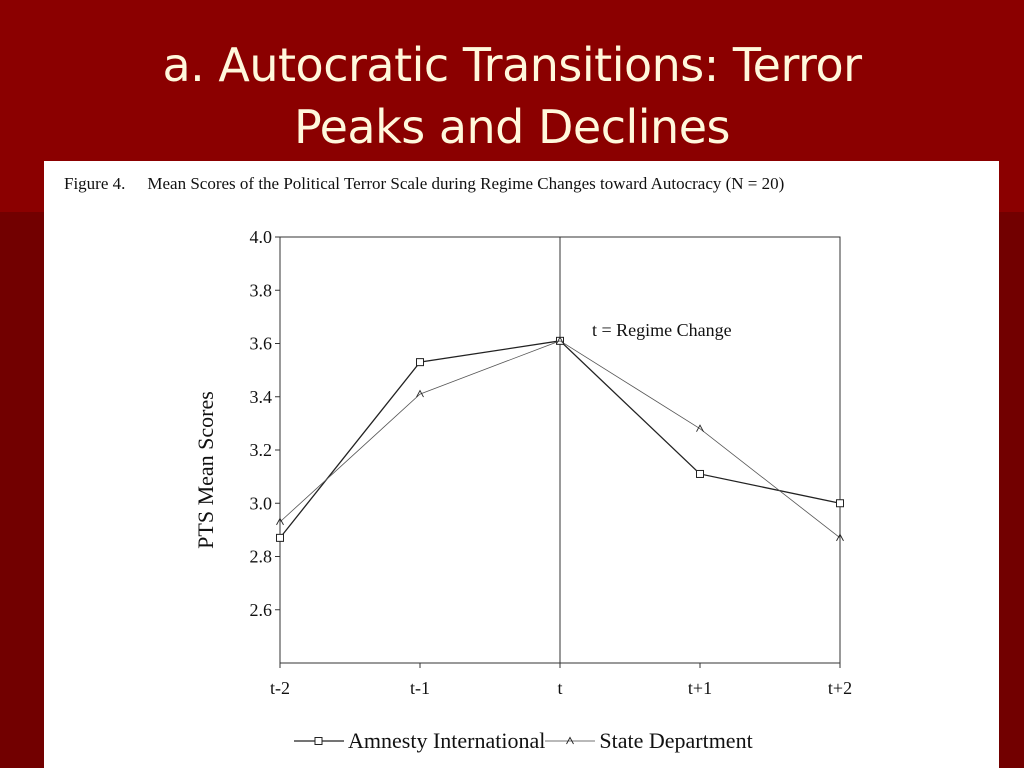  What do you see at coordinates (261, 397) in the screenshot?
I see `y-tick-label: 3.4` at bounding box center [261, 397].